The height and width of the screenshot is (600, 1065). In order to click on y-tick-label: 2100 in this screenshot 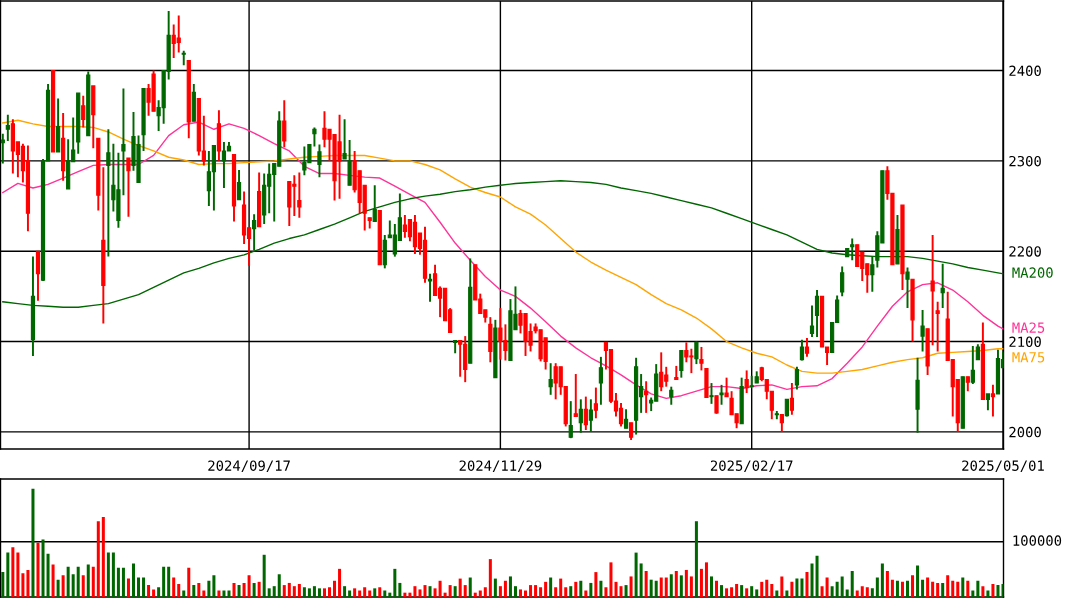, I will do `click(1025, 342)`.